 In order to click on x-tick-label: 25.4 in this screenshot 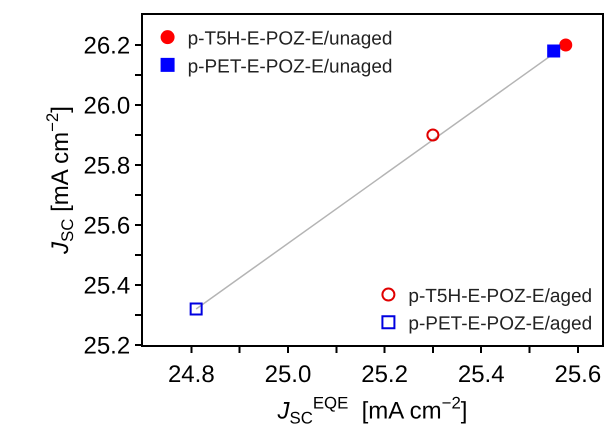, I will do `click(481, 374)`.